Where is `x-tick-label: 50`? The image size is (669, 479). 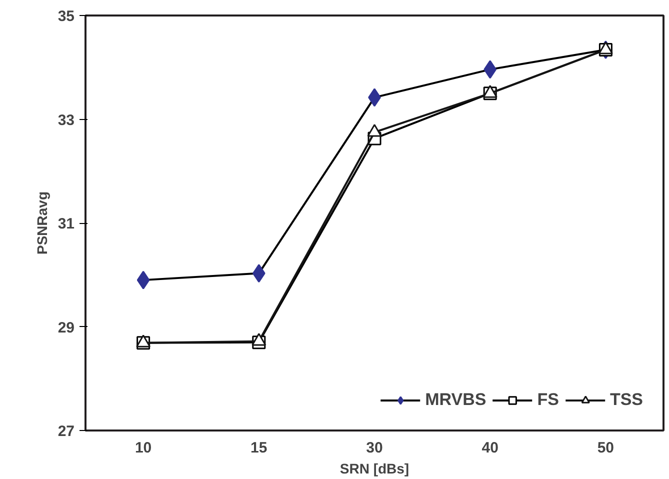
x-tick-label: 50 is located at coordinates (605, 448).